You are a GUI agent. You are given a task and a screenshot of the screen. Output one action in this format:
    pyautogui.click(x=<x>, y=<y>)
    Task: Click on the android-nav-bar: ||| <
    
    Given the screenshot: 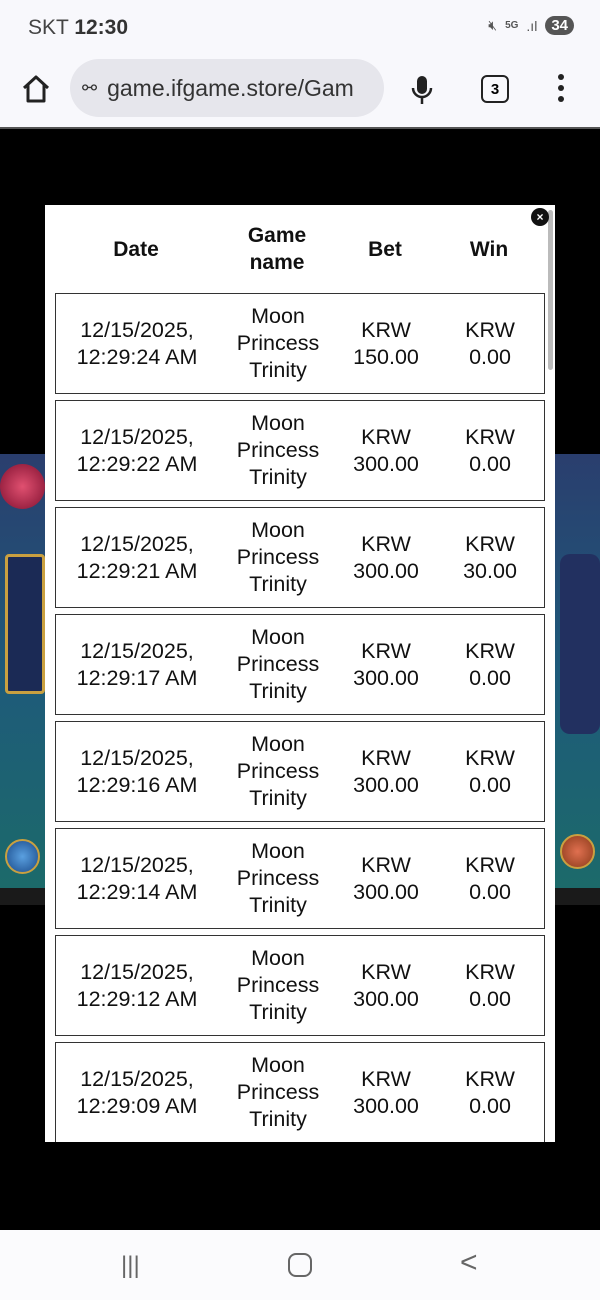 What is the action you would take?
    pyautogui.click(x=300, y=1265)
    